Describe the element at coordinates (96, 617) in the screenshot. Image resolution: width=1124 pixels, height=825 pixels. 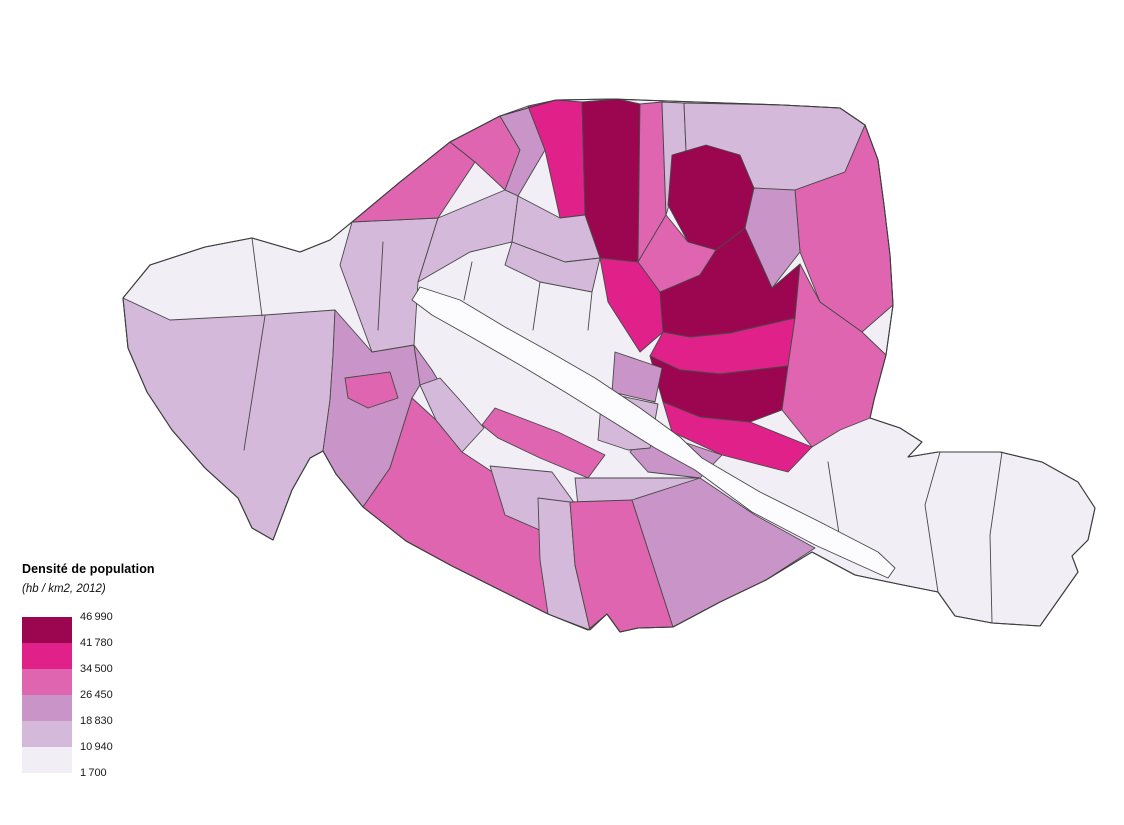
I see `legend-break-label: 46 990` at that location.